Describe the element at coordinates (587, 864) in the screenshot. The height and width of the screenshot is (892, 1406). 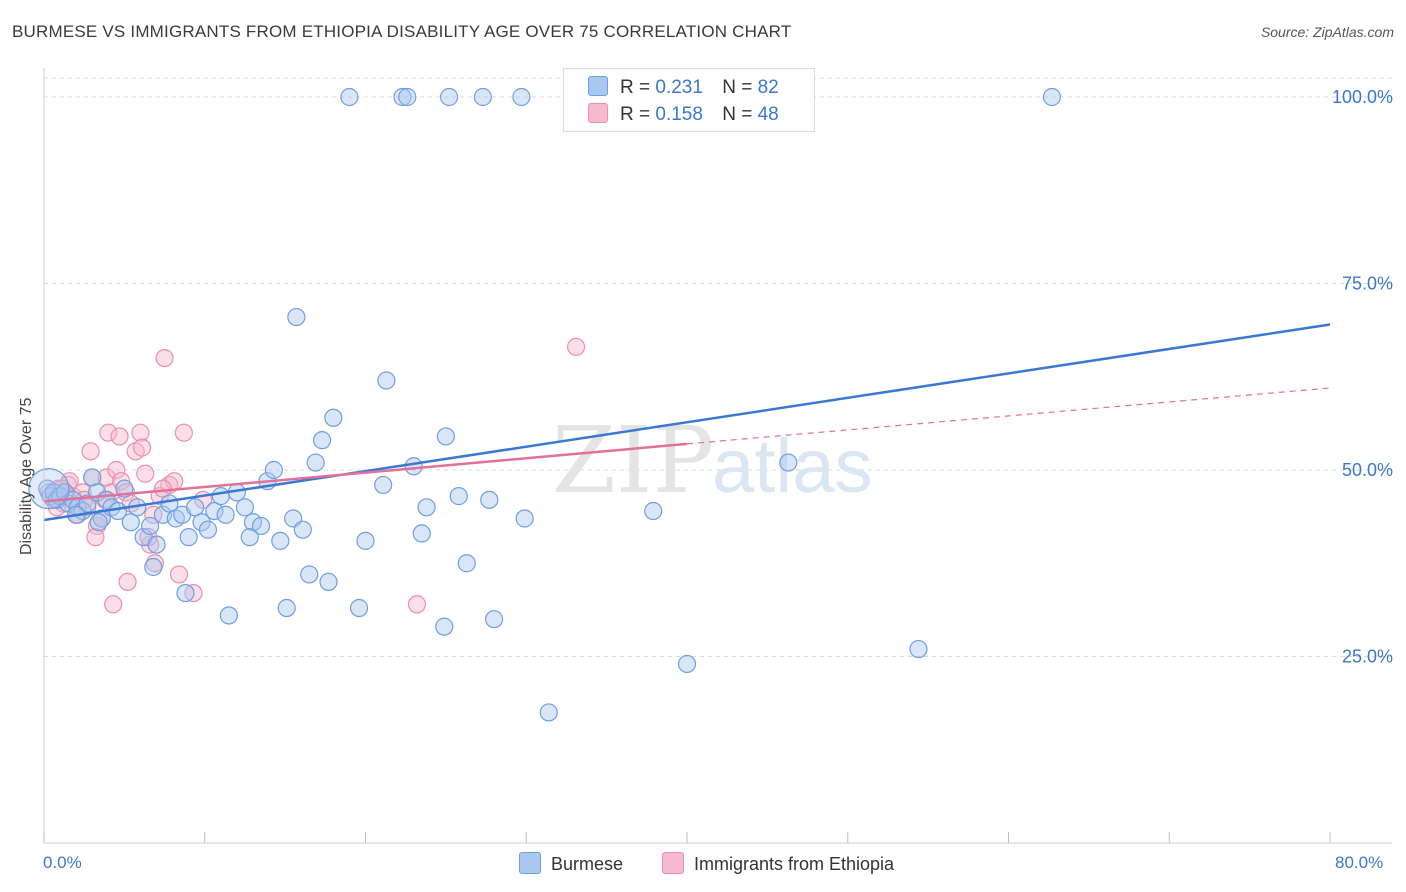
I see `series-legend-label-burmese: Burmese` at that location.